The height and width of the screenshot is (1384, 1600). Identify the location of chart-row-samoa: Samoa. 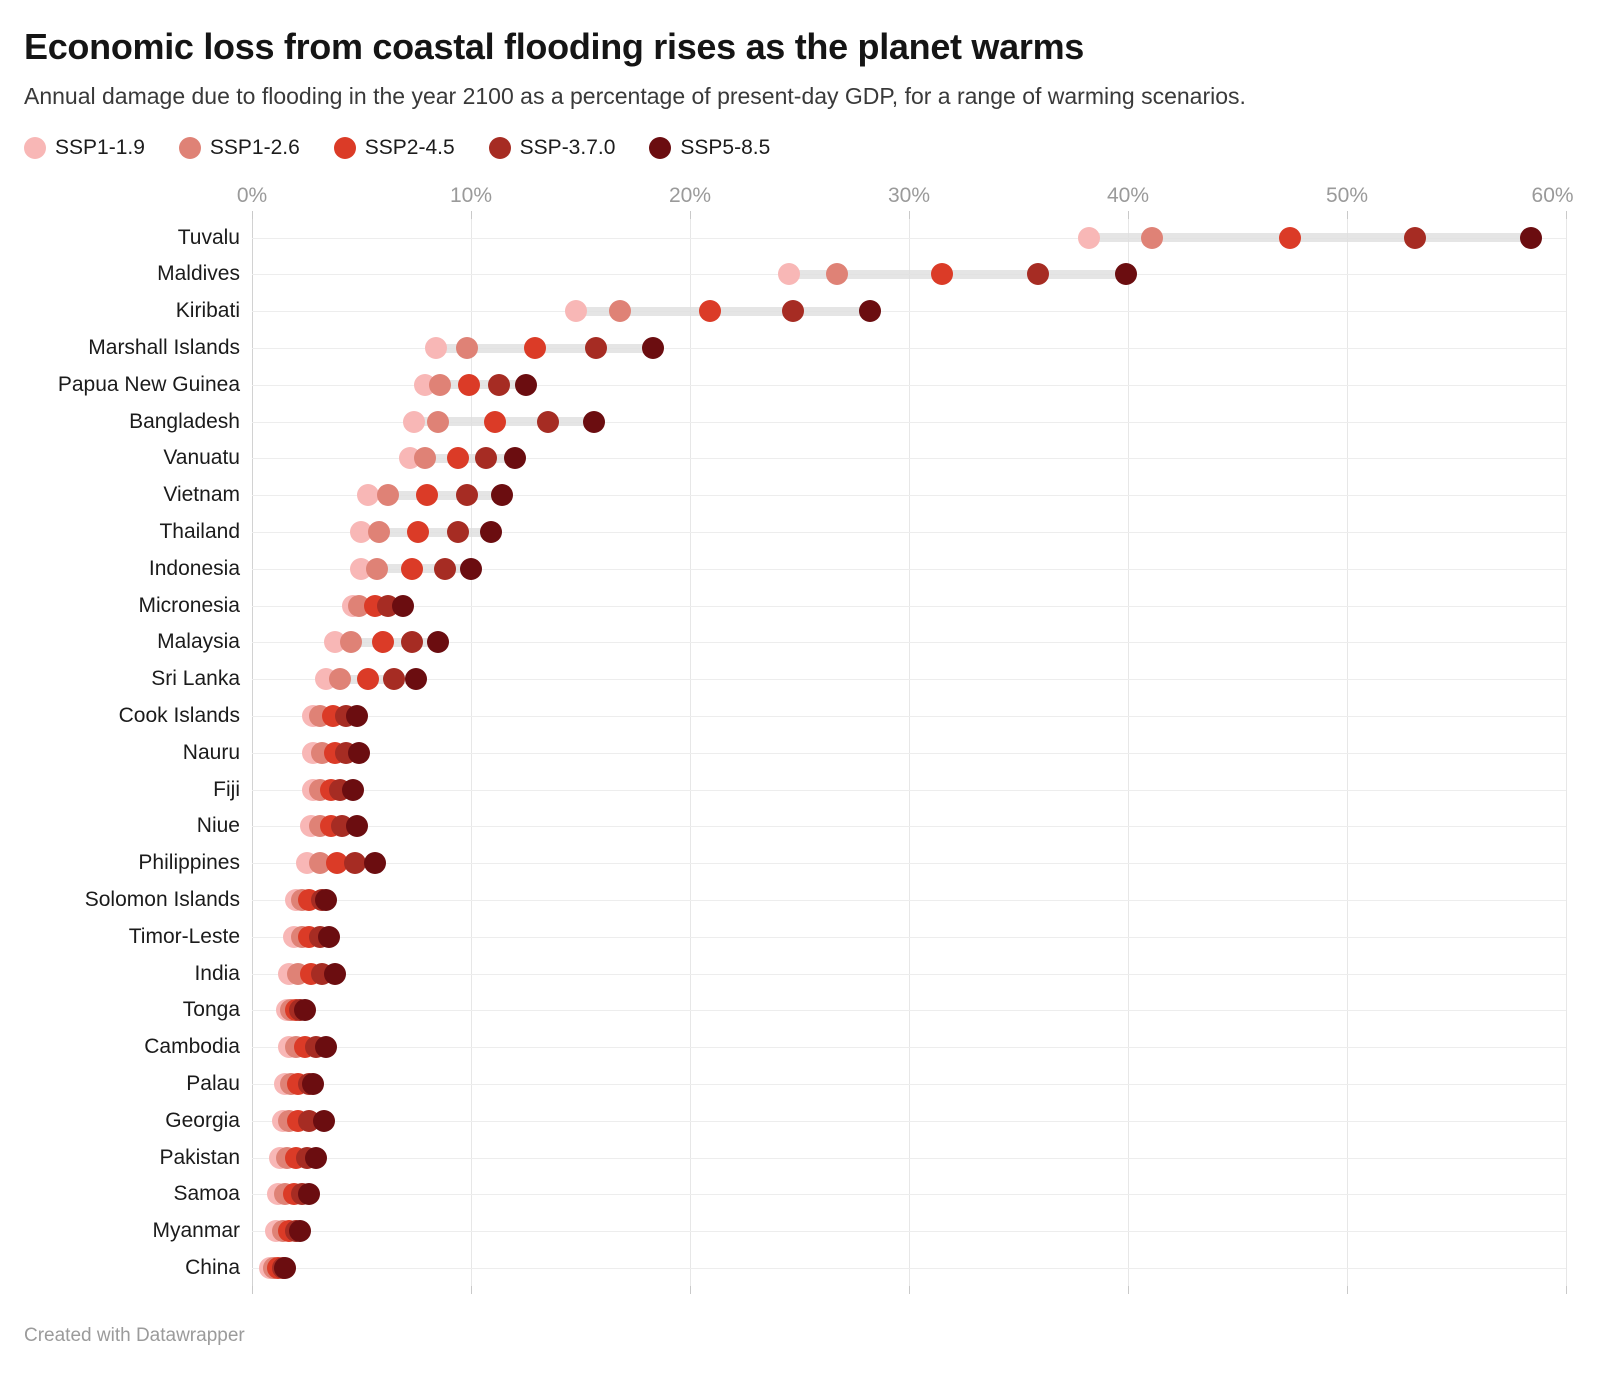
(869, 1194).